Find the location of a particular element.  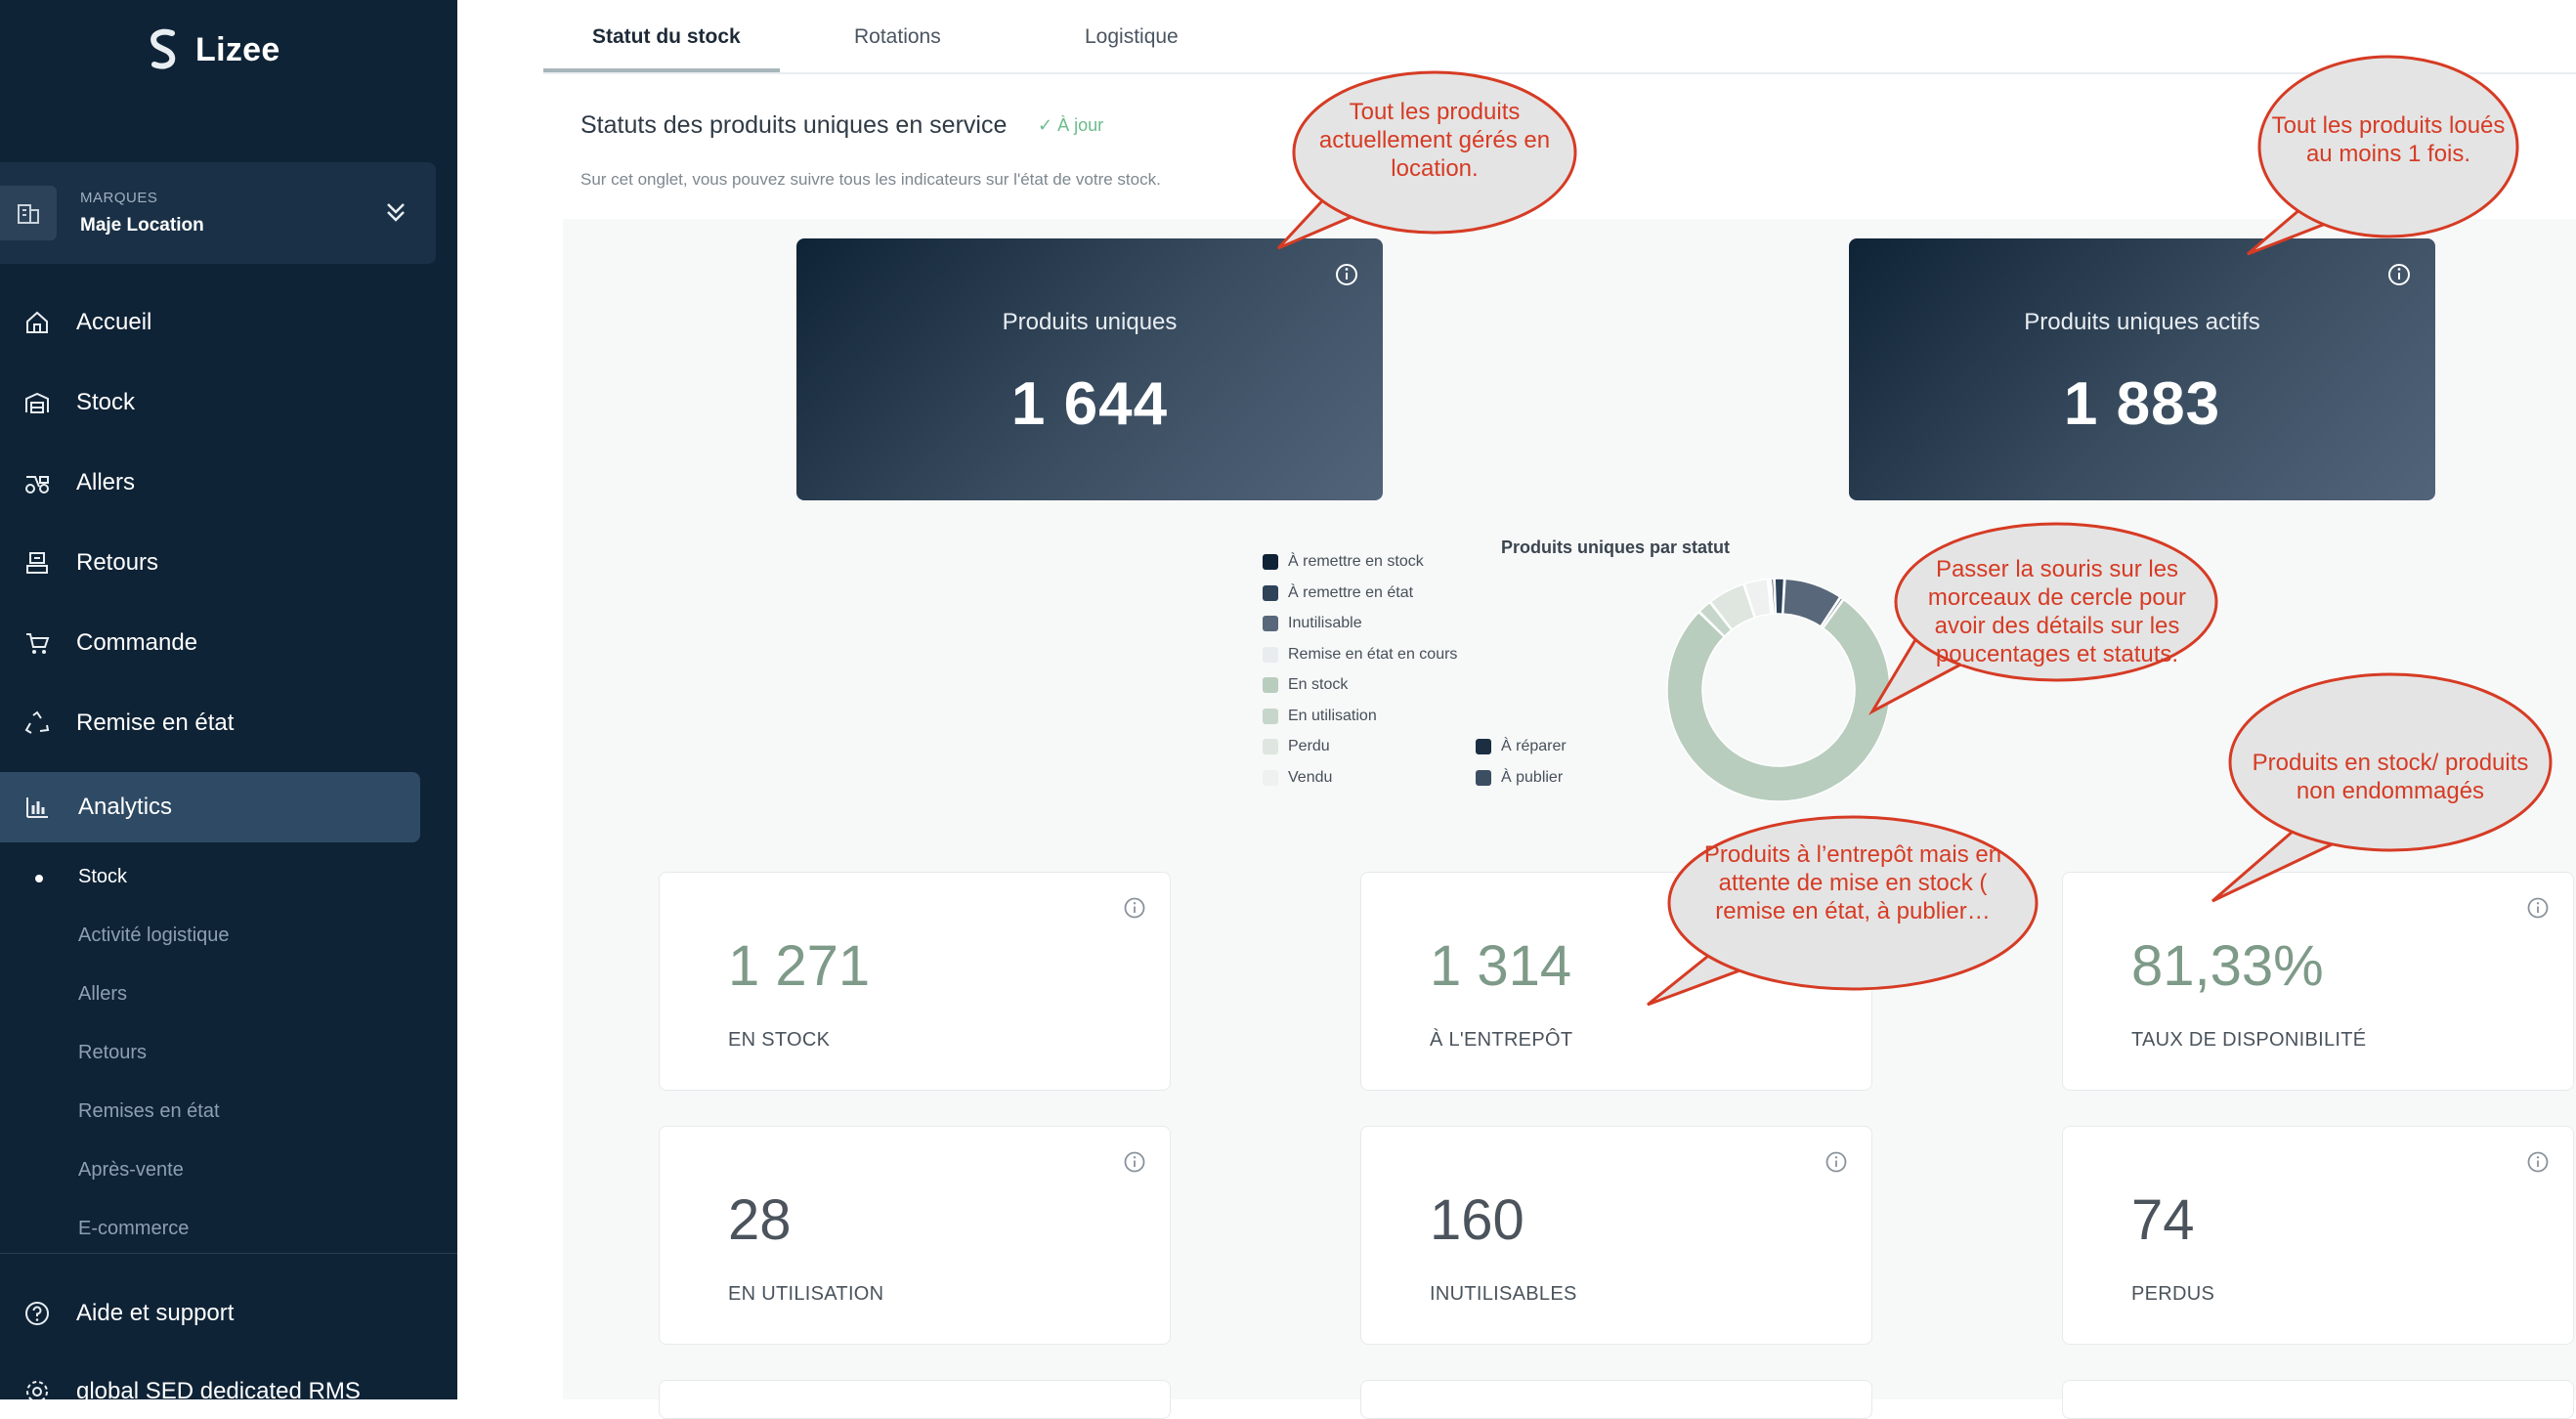

nav-item-allers: Allers is located at coordinates (210, 483).